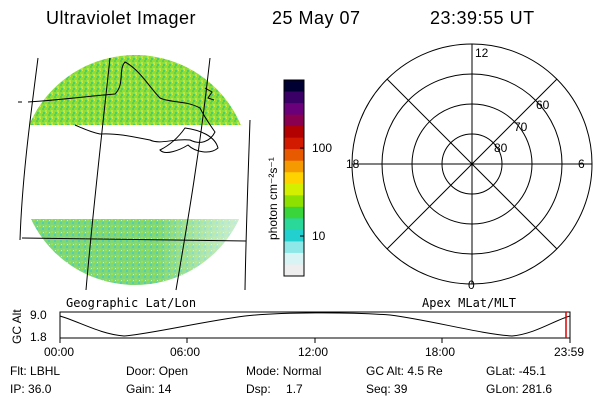 Image resolution: width=600 pixels, height=400 pixels. What do you see at coordinates (59, 352) in the screenshot?
I see `time-tick-0000: 00:00` at bounding box center [59, 352].